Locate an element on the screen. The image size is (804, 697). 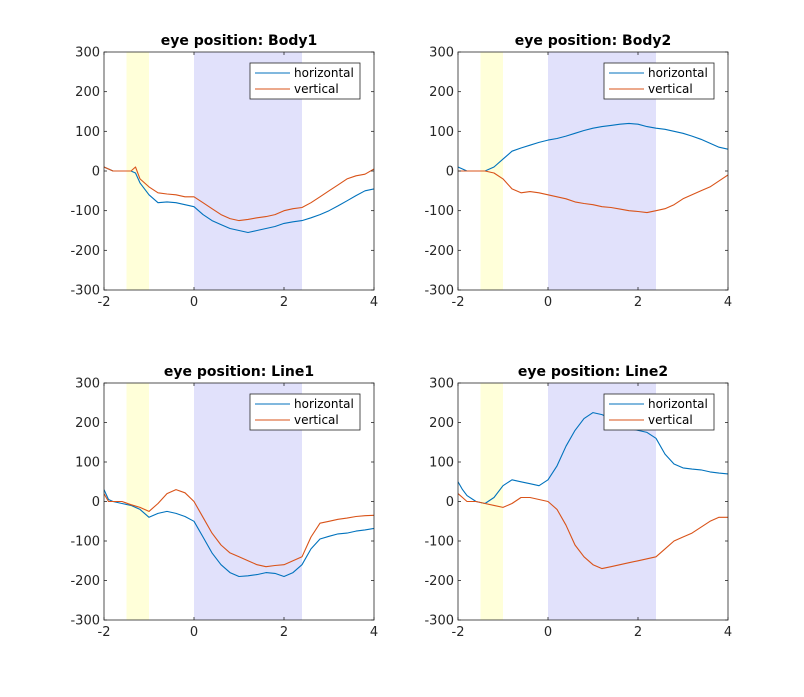
chart-title: eye position: Body1 is located at coordinates (239, 41).